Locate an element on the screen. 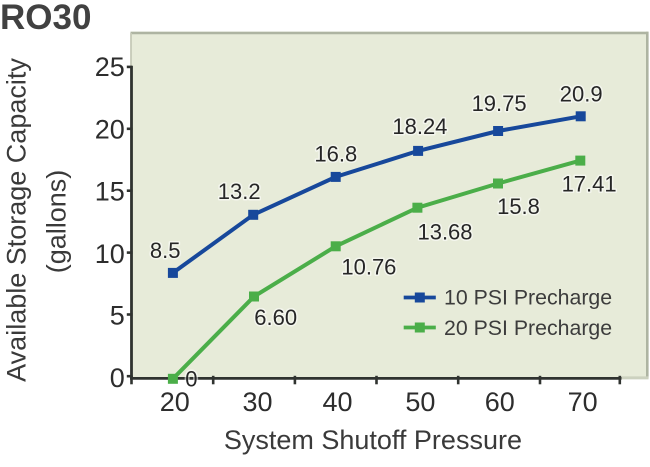 This screenshot has width=650, height=467. svg-text: 50 is located at coordinates (420, 402).